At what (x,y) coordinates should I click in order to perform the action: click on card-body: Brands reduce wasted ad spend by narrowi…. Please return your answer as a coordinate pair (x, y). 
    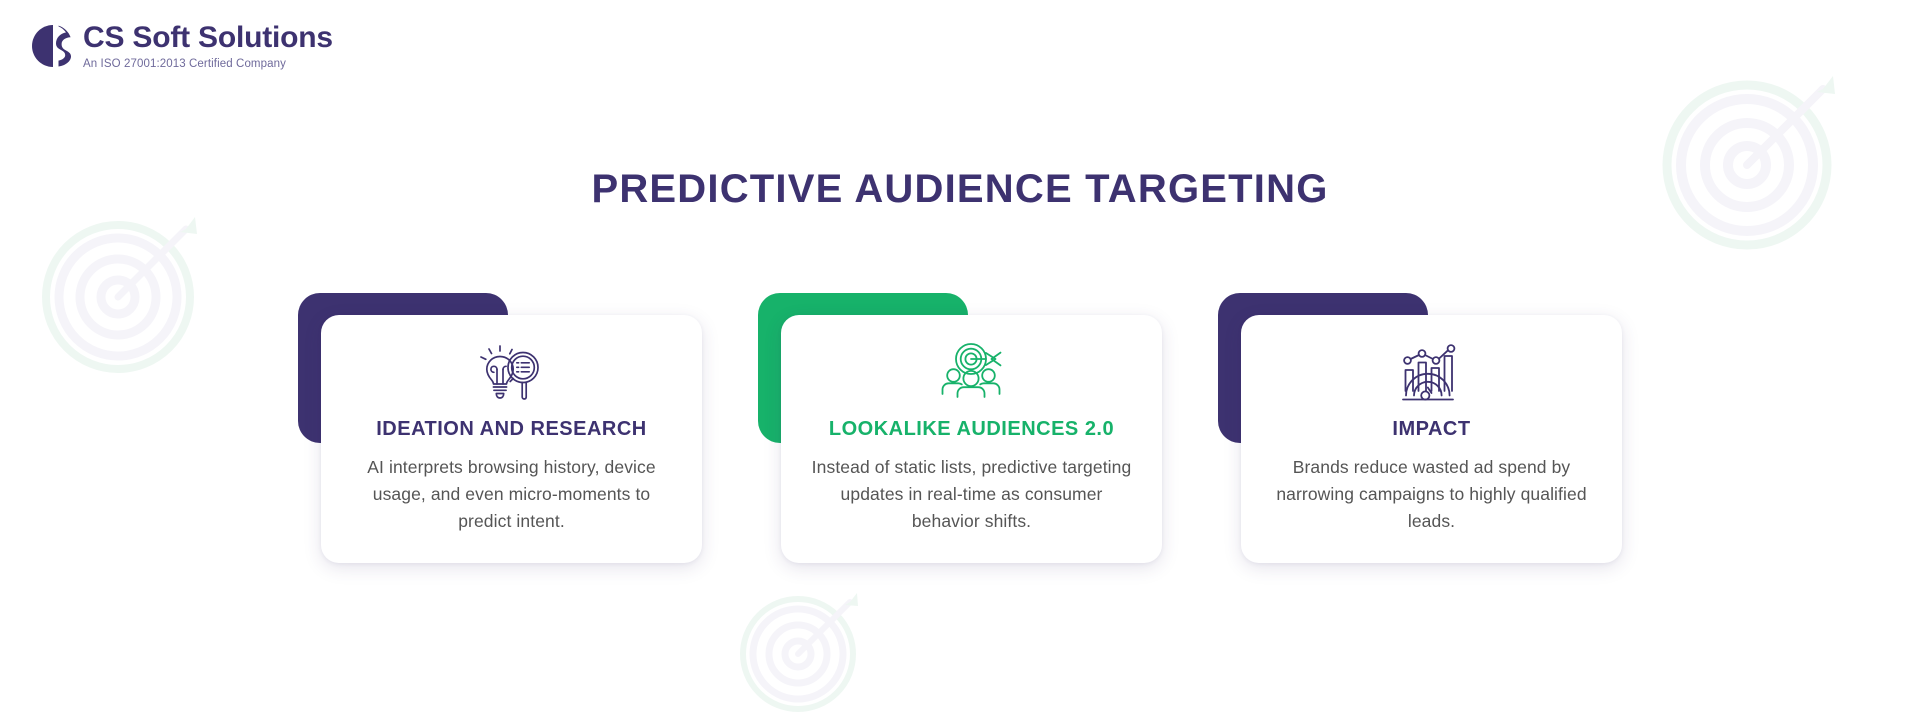
    Looking at the image, I should click on (1431, 494).